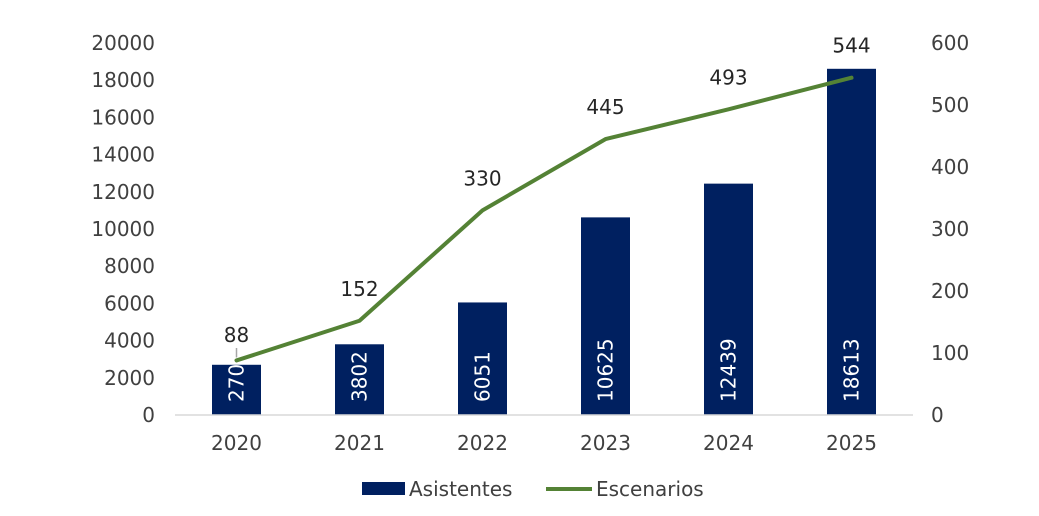 This screenshot has width=1039, height=516. I want to click on bar-data-label: 6051, so click(483, 376).